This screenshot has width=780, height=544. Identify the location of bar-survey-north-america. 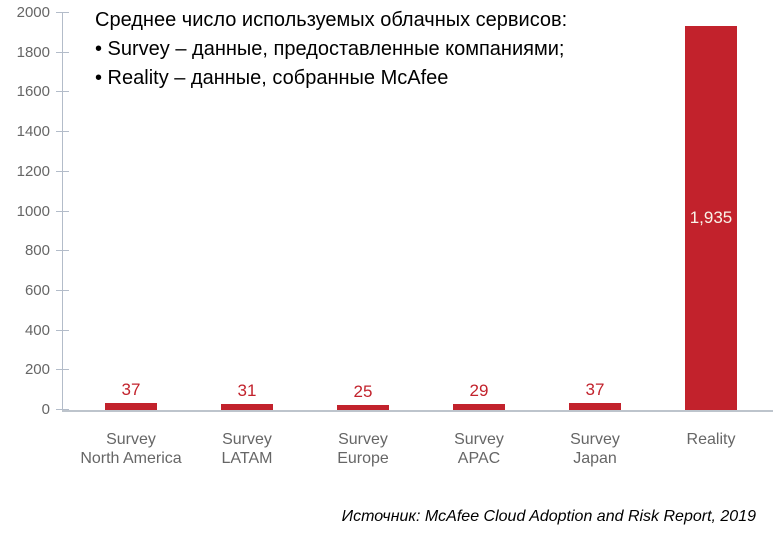
(131, 406).